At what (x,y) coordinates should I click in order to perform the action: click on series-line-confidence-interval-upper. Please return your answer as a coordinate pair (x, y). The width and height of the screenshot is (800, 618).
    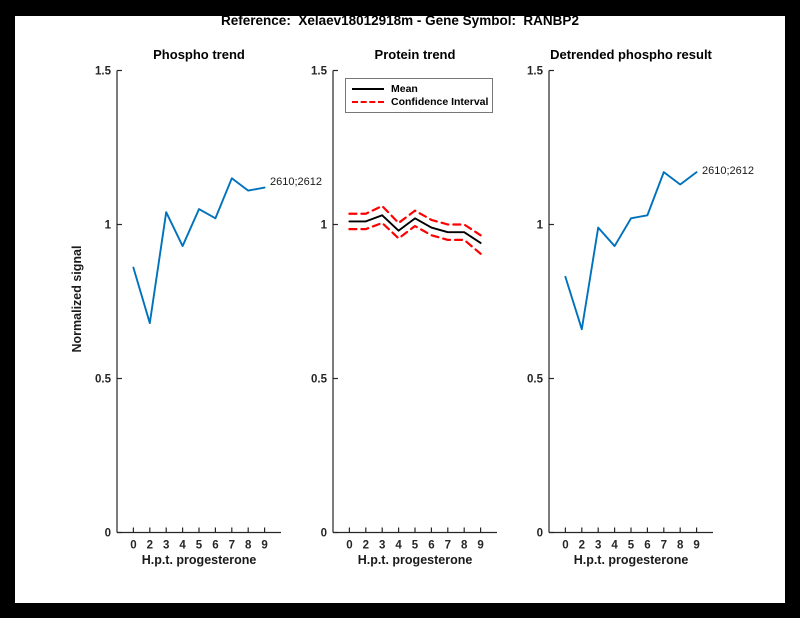
    Looking at the image, I should click on (415, 220).